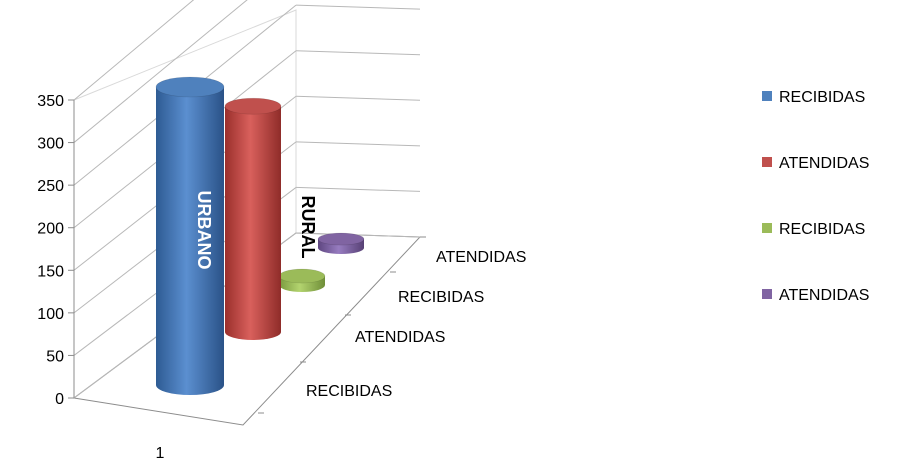 This screenshot has width=906, height=465. What do you see at coordinates (160, 453) in the screenshot?
I see `x-tick-label: 1` at bounding box center [160, 453].